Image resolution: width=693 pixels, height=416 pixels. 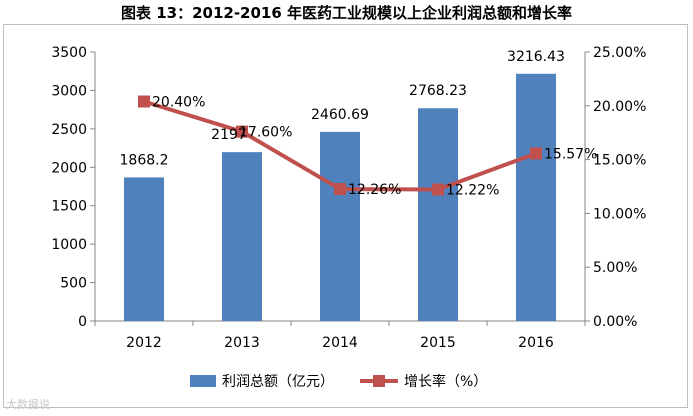 I want to click on growth-point-2015, so click(x=438, y=189).